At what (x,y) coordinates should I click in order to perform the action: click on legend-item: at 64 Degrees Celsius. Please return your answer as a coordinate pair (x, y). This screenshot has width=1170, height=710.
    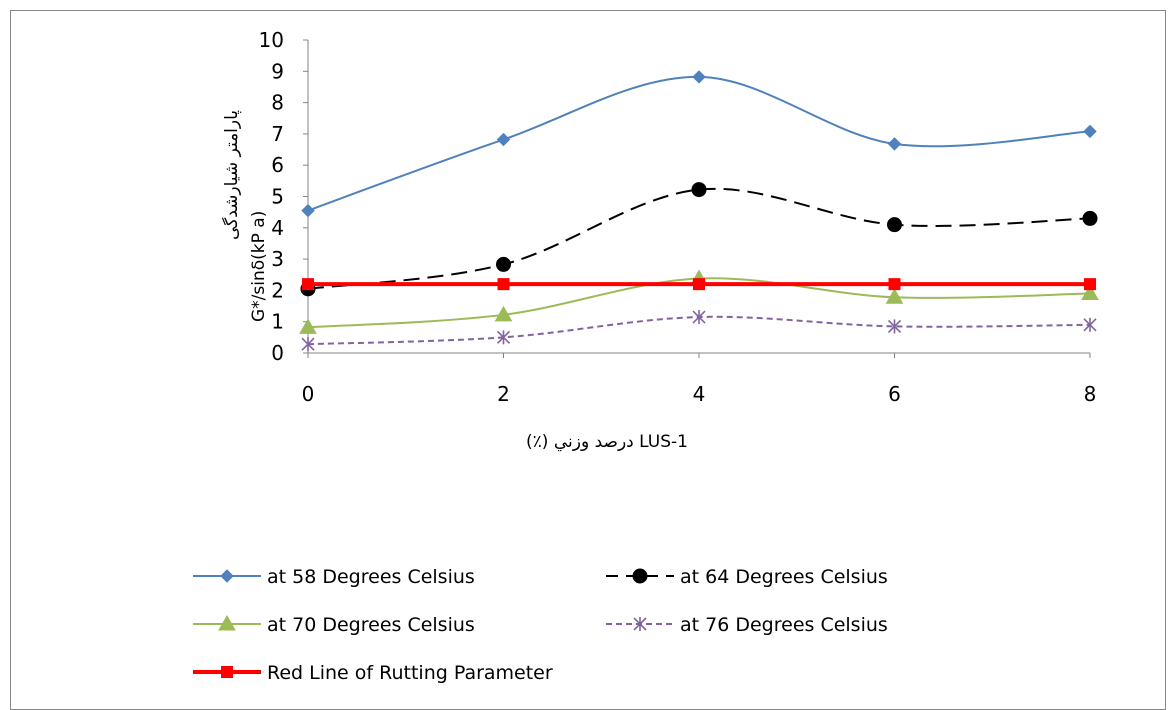
    Looking at the image, I should click on (747, 577).